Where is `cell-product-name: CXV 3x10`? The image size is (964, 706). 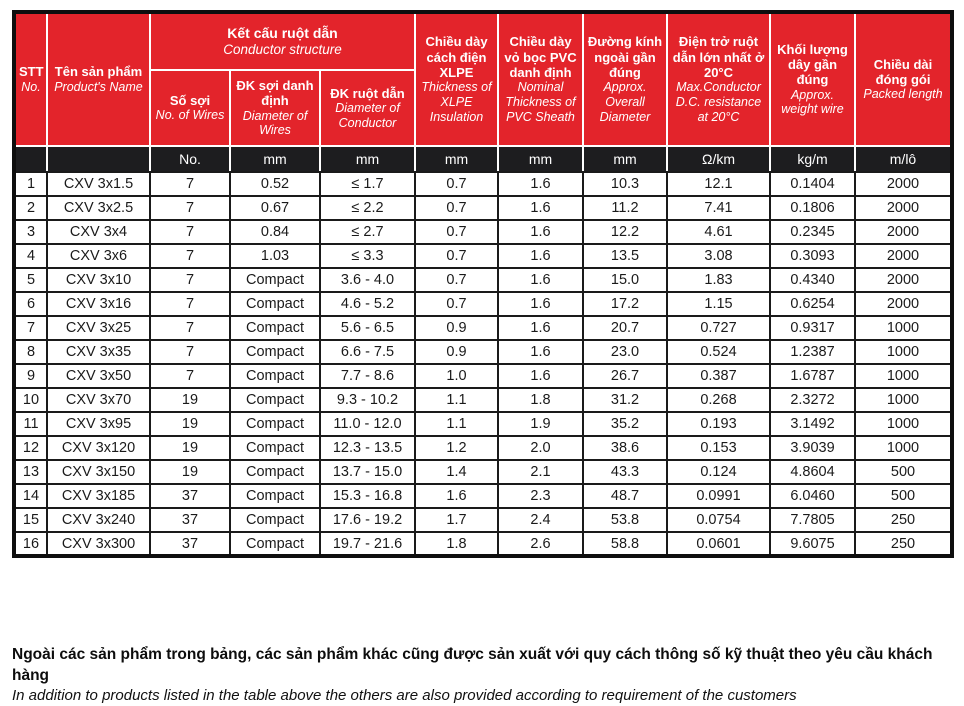 cell-product-name: CXV 3x10 is located at coordinates (98, 280).